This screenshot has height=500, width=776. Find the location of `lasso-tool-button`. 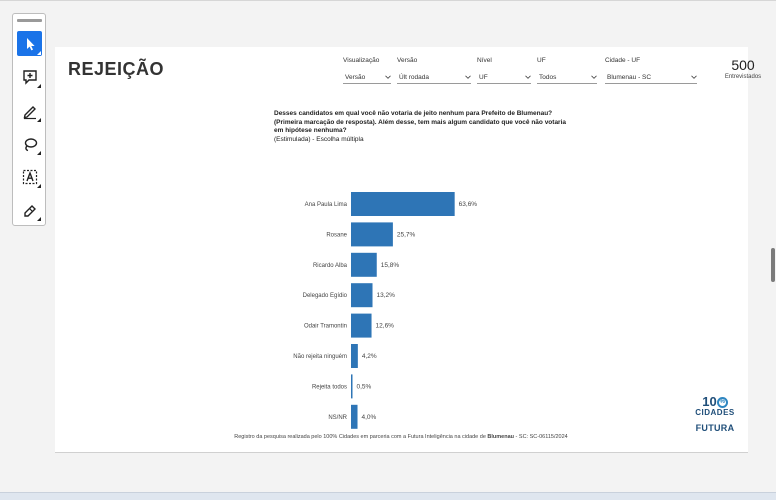

lasso-tool-button is located at coordinates (29, 143).